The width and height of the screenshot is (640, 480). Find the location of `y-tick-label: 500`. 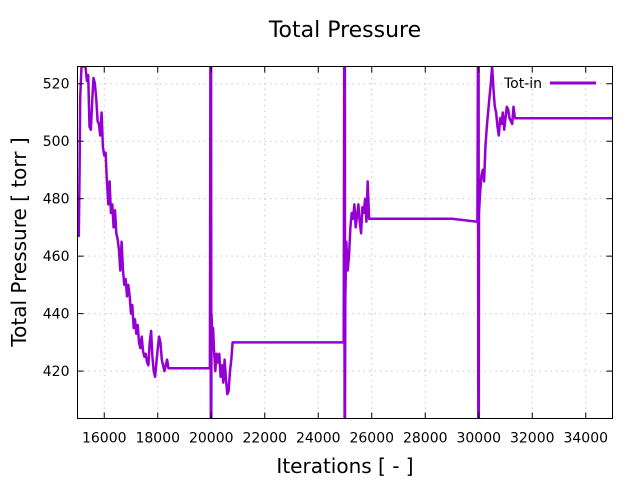

y-tick-label: 500 is located at coordinates (56, 142).